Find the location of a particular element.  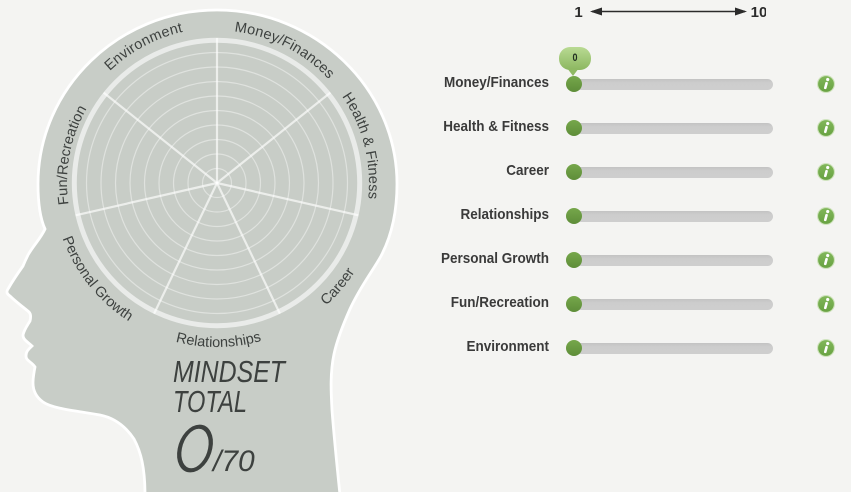

svg-text: TOTAL is located at coordinates (210, 401).